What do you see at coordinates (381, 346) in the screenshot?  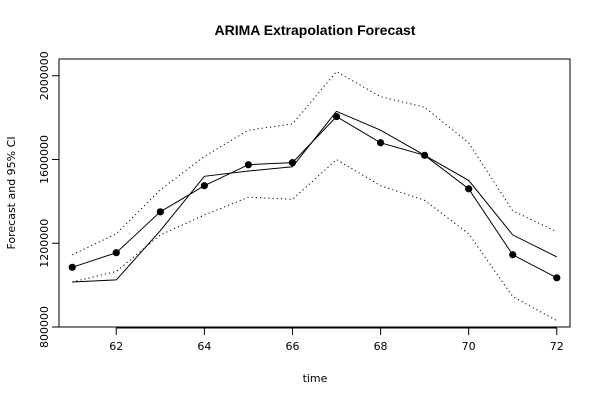 I see `x-tick-label: 68` at bounding box center [381, 346].